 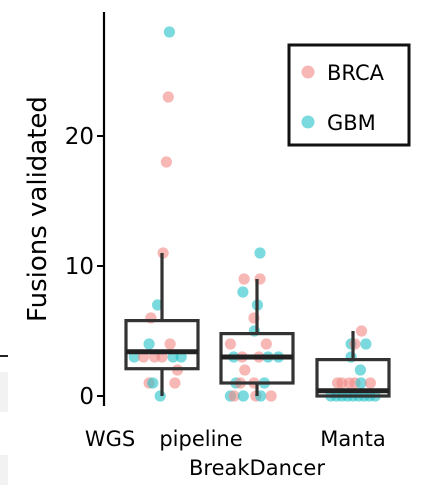 I want to click on box-manta, so click(x=353, y=378).